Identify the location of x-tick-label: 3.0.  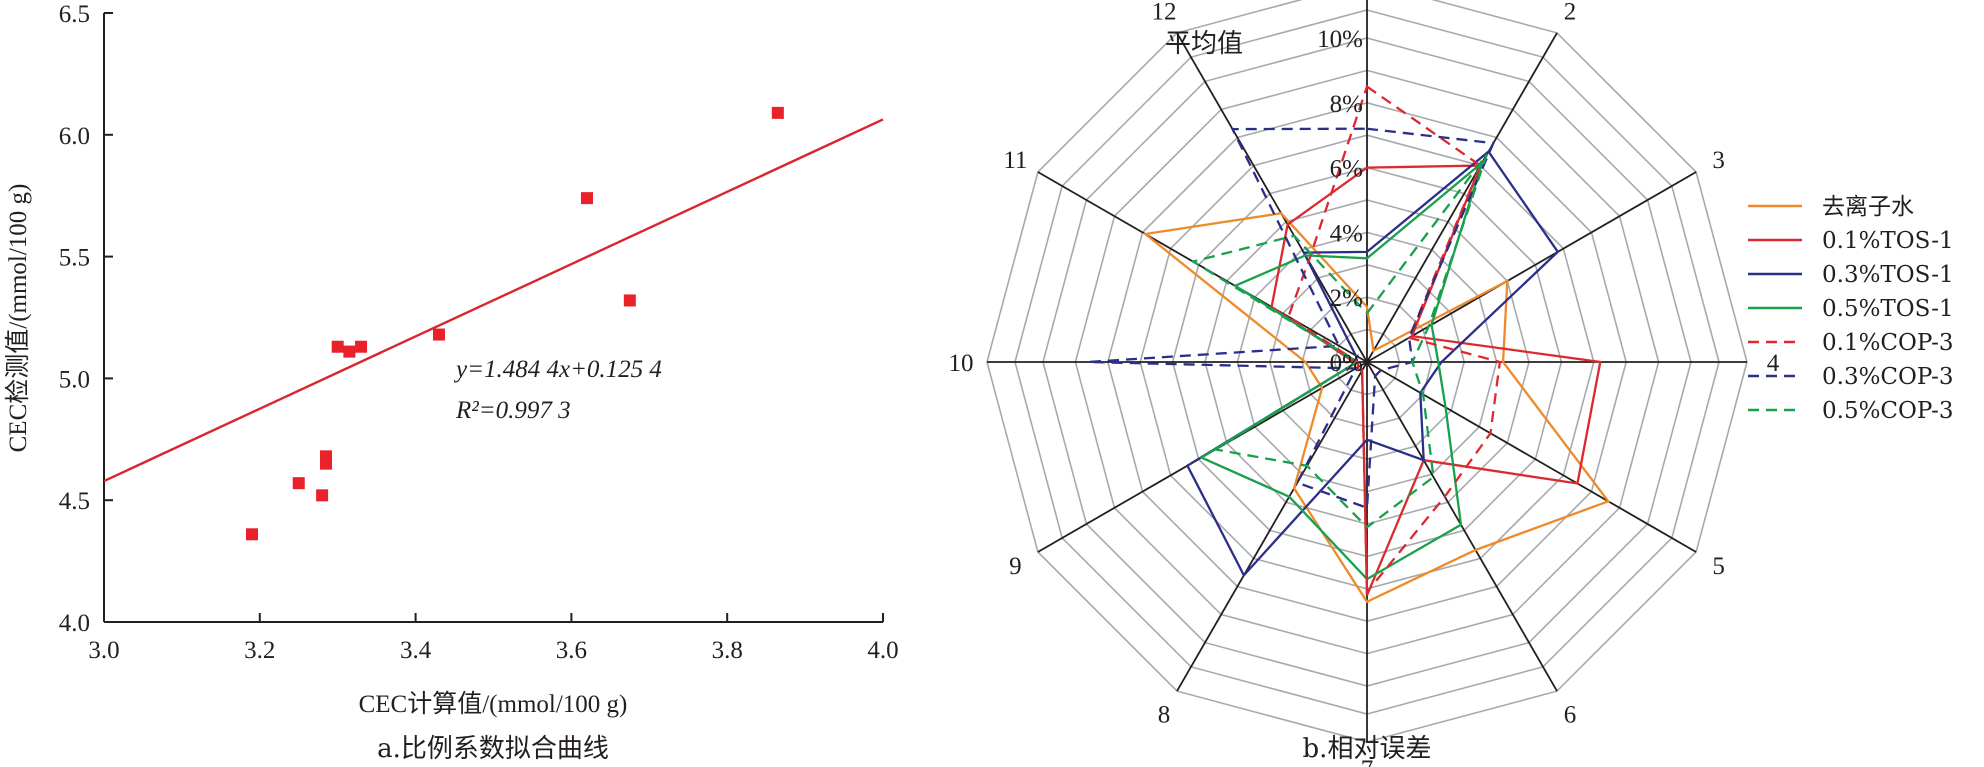
(103, 650).